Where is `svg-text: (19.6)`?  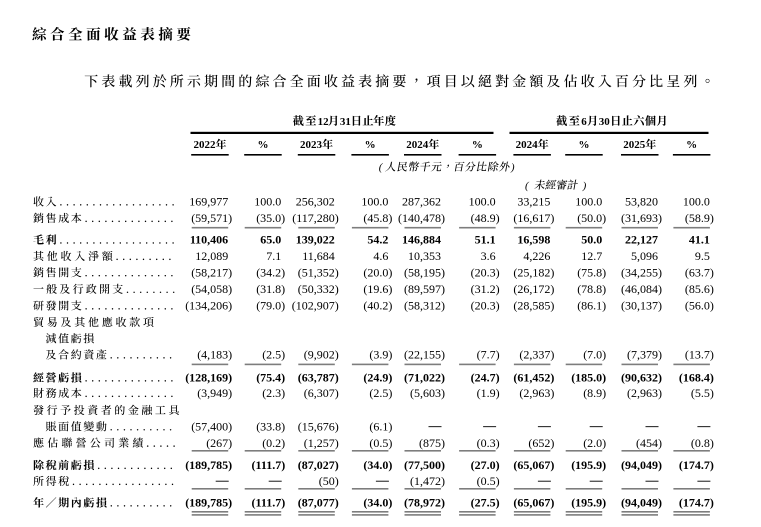
svg-text: (19.6) is located at coordinates (377, 289).